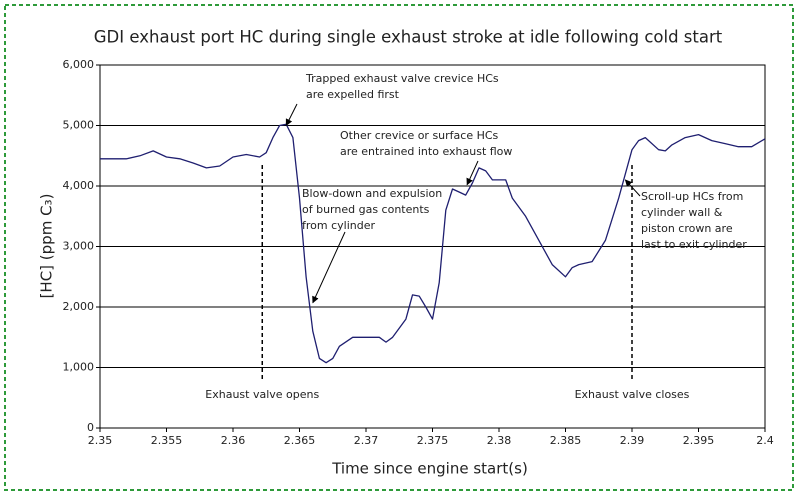 The image size is (798, 495). What do you see at coordinates (765, 440) in the screenshot?
I see `x-tick-label: 2.4` at bounding box center [765, 440].